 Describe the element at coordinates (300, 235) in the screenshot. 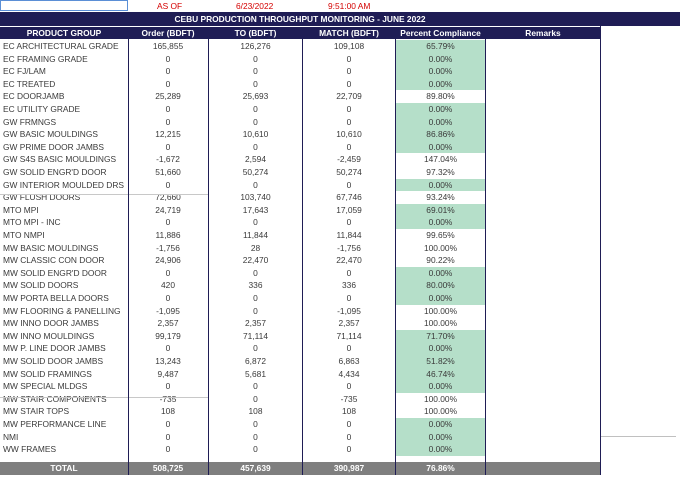

I see `table-row: MTO NMPI 11,886 11,844 11,844 99.65%` at that location.